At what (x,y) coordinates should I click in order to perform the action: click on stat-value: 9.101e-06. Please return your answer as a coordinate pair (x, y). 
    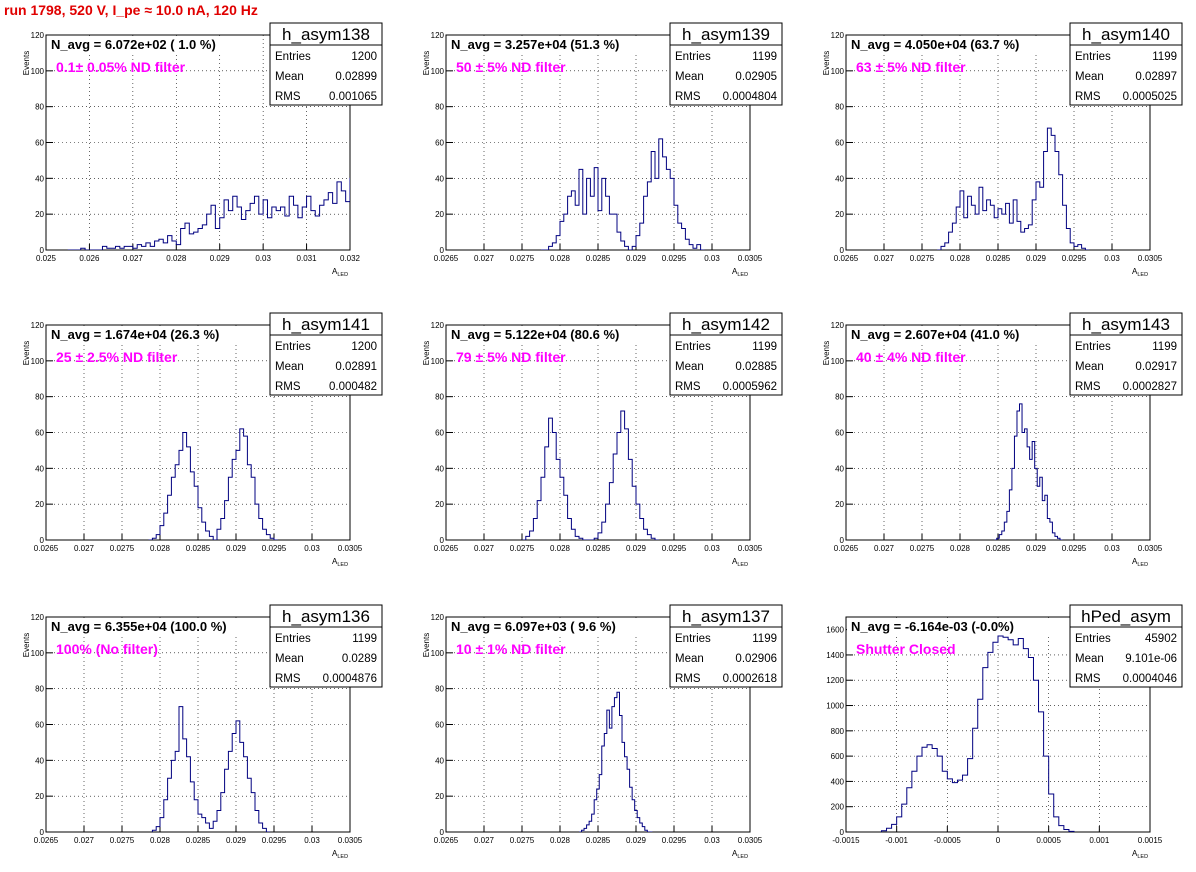
    Looking at the image, I should click on (1151, 659).